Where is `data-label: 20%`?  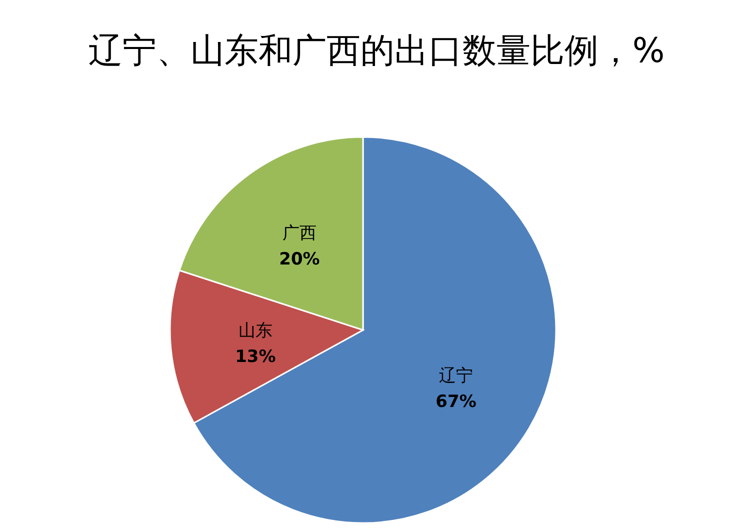 data-label: 20% is located at coordinates (299, 260).